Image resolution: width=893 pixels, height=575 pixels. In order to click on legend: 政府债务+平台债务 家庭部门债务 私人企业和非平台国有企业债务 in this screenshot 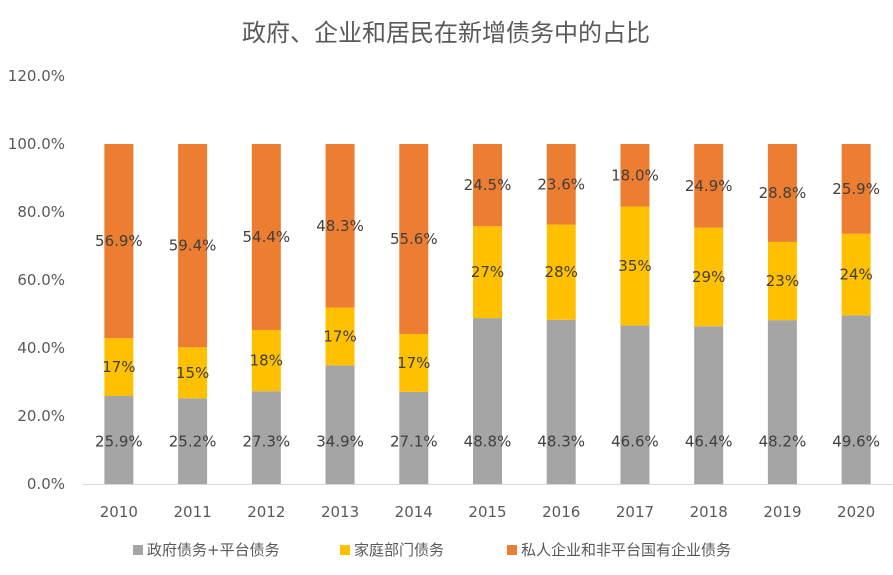, I will do `click(432, 550)`.